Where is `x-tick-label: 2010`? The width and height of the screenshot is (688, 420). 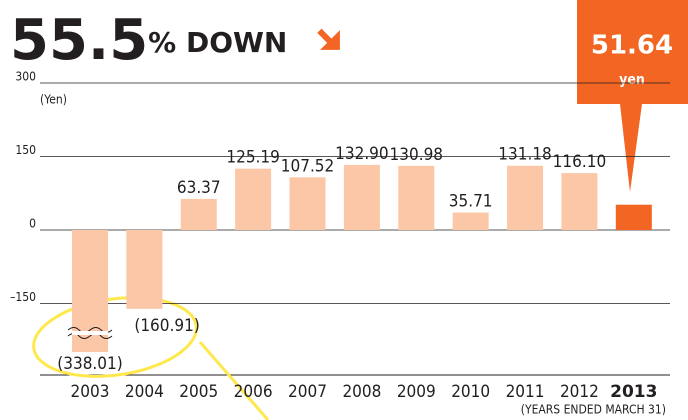 x-tick-label: 2010 is located at coordinates (470, 392).